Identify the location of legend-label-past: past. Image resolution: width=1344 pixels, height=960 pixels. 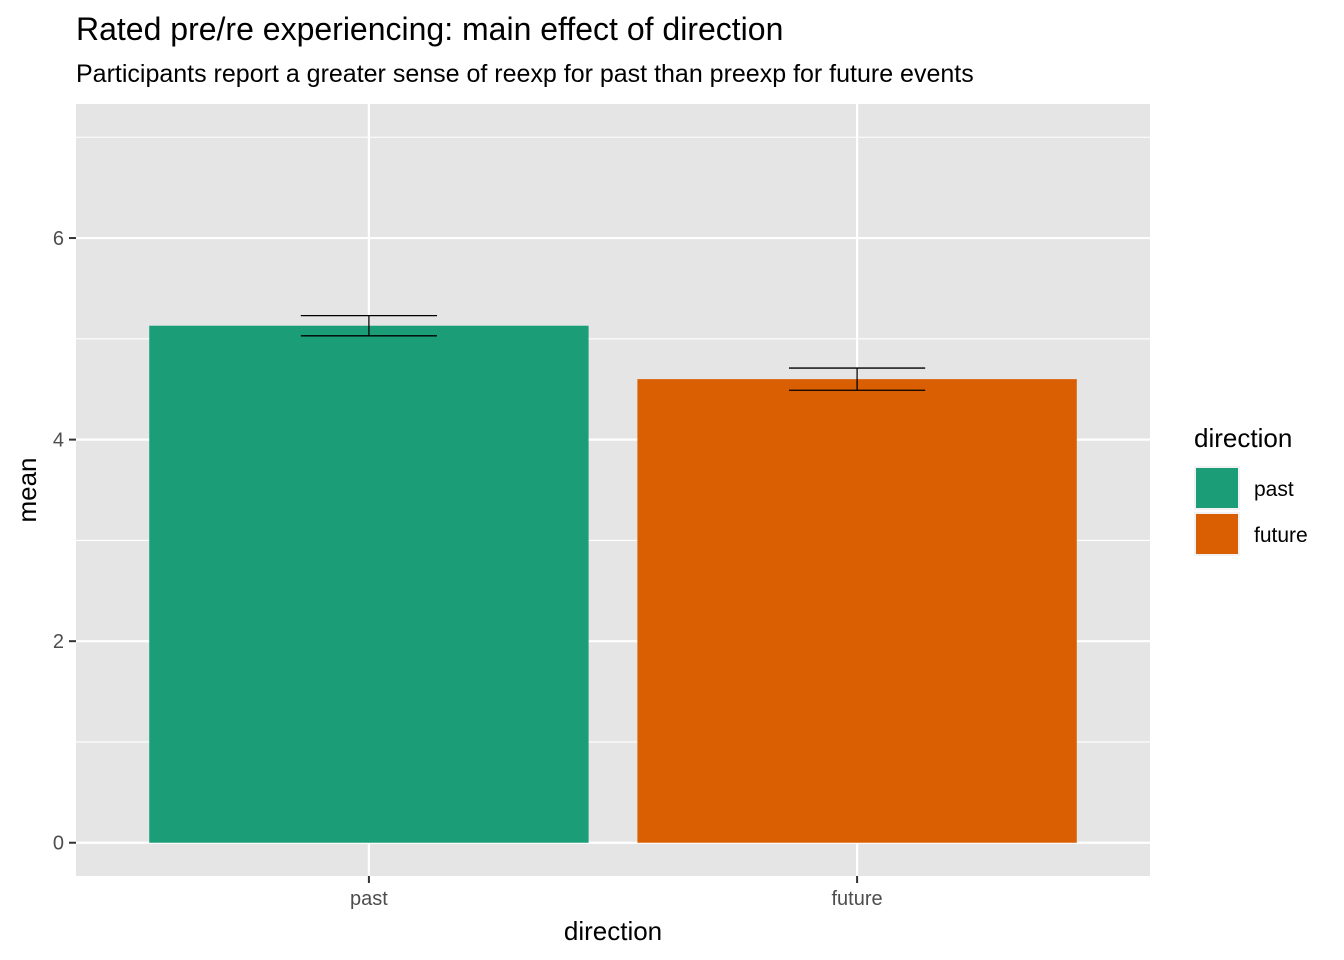
(1274, 489).